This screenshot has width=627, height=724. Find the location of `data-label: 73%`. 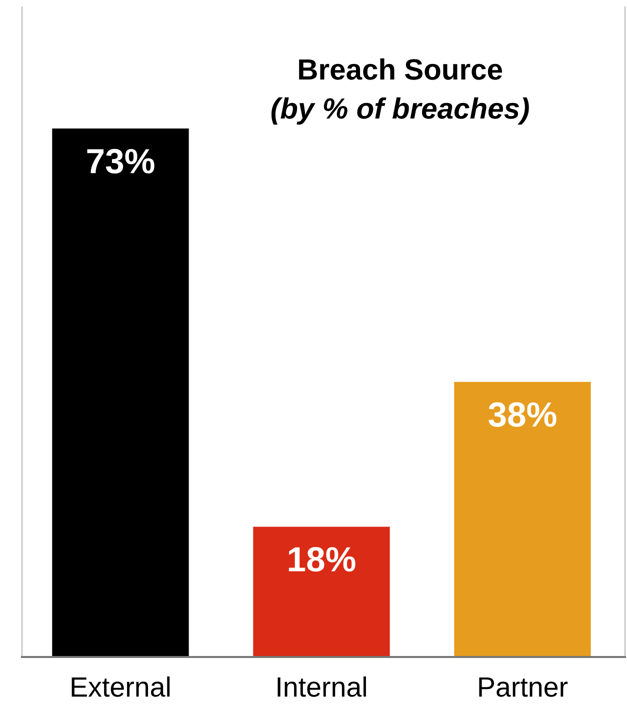

data-label: 73% is located at coordinates (120, 161).